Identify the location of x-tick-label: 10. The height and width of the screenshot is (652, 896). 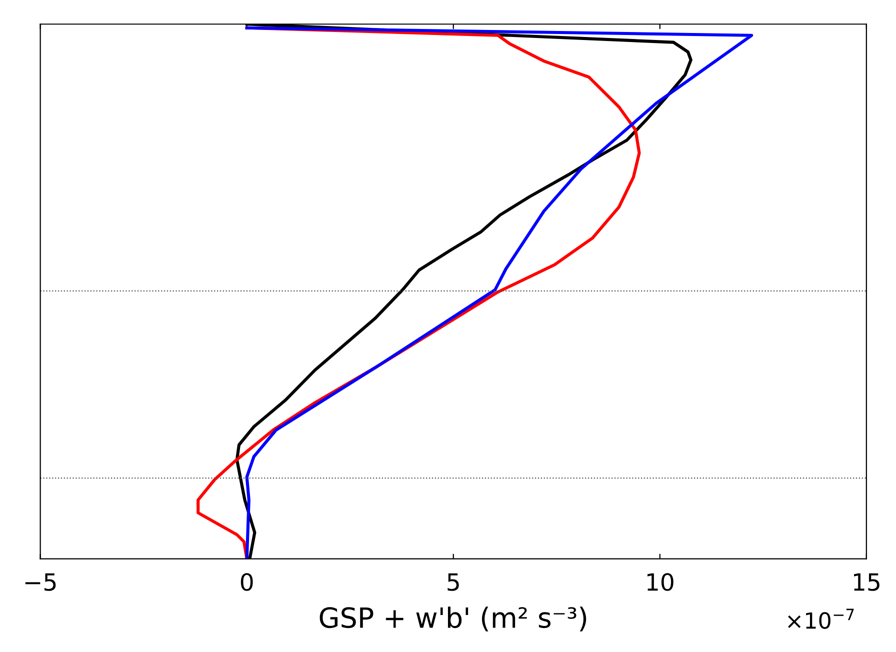
(660, 582).